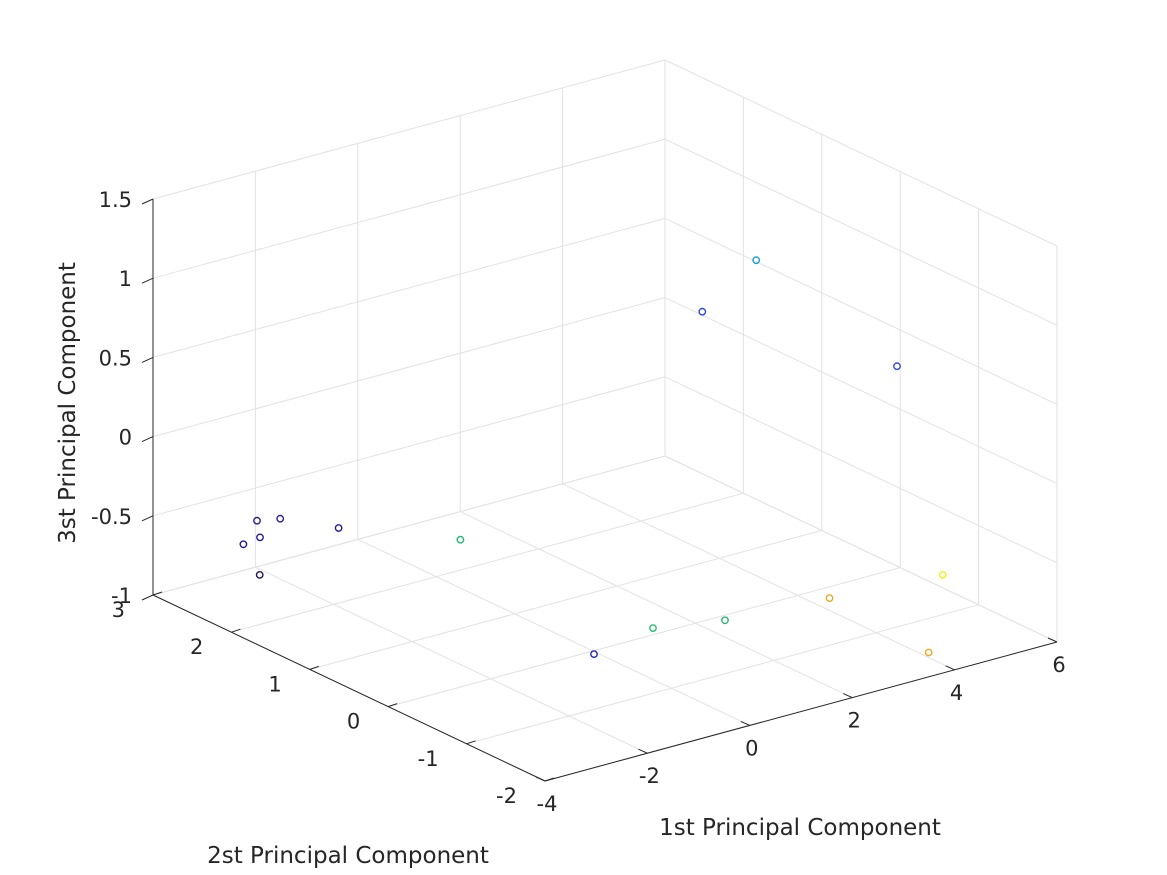 The height and width of the screenshot is (875, 1167). What do you see at coordinates (649, 776) in the screenshot?
I see `x-tick-label: -2` at bounding box center [649, 776].